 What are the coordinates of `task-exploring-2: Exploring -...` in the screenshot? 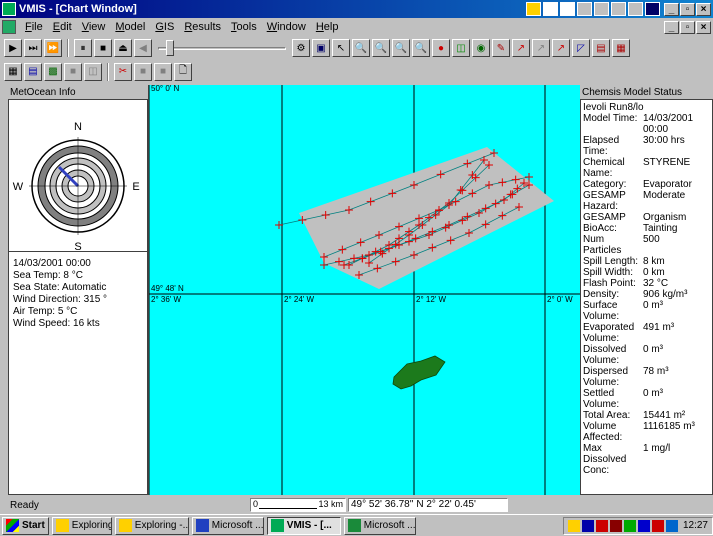 It's located at (151, 525).